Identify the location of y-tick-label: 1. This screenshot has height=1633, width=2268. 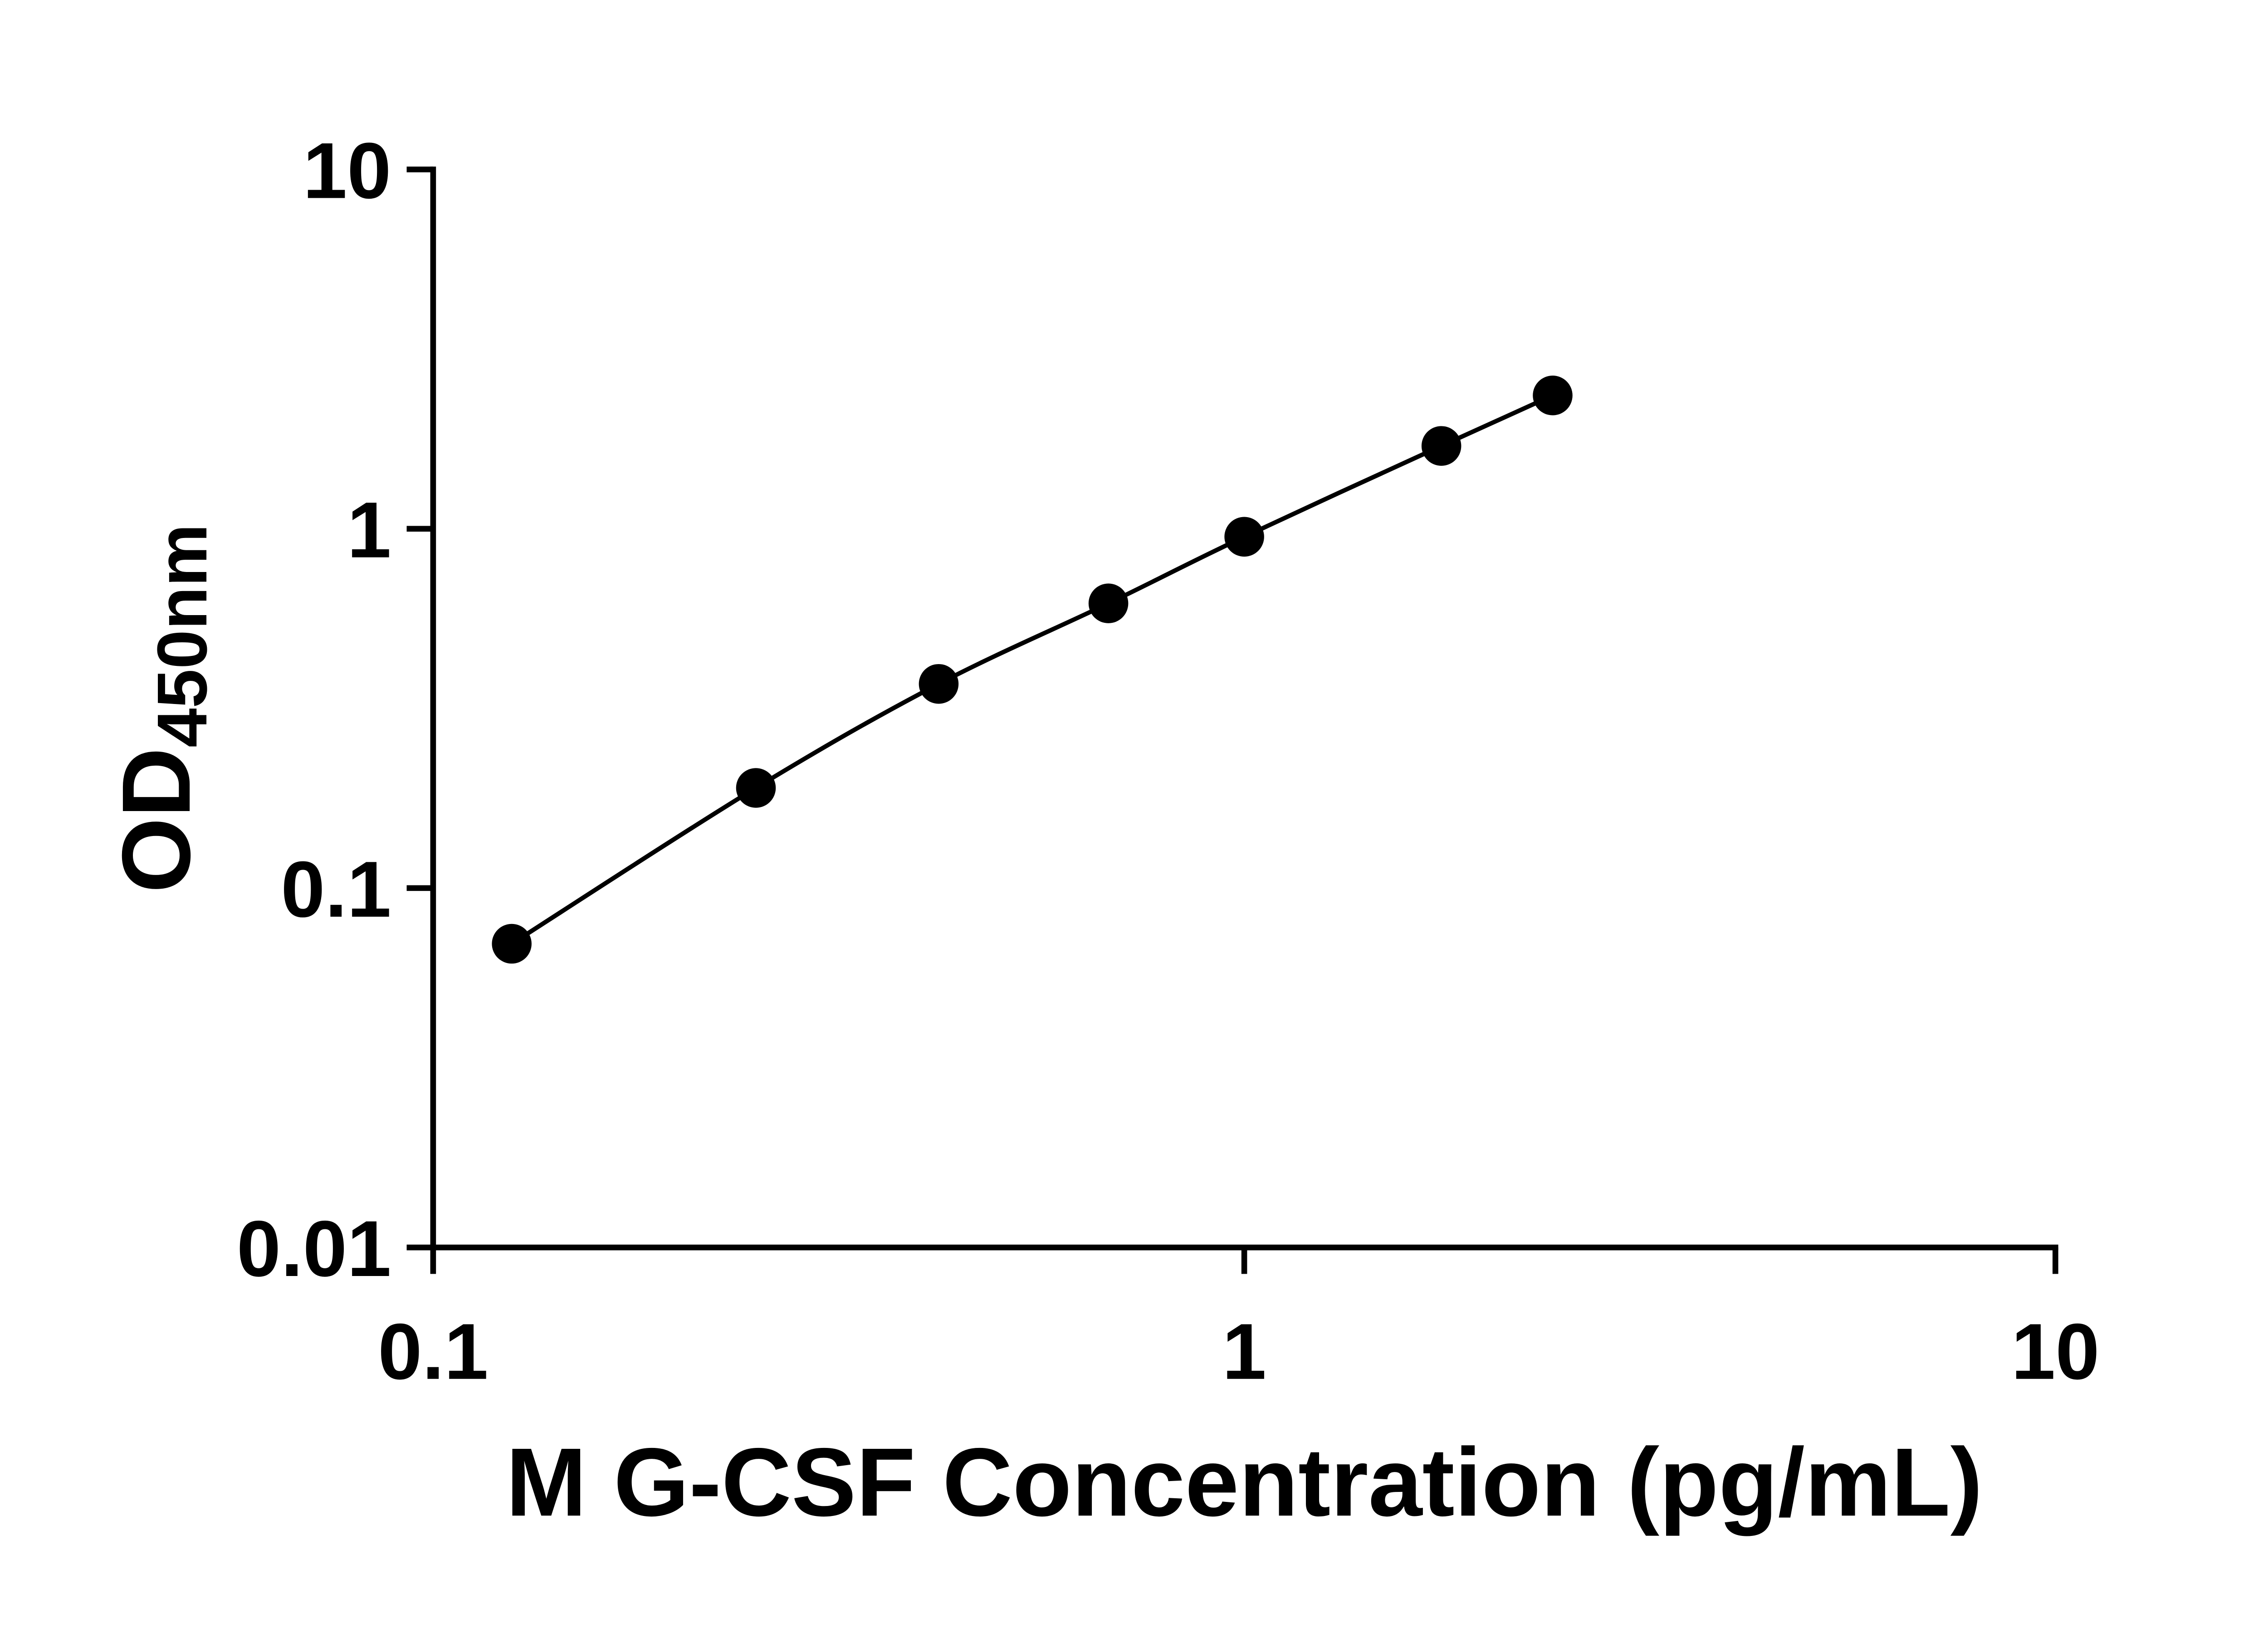
(369, 530).